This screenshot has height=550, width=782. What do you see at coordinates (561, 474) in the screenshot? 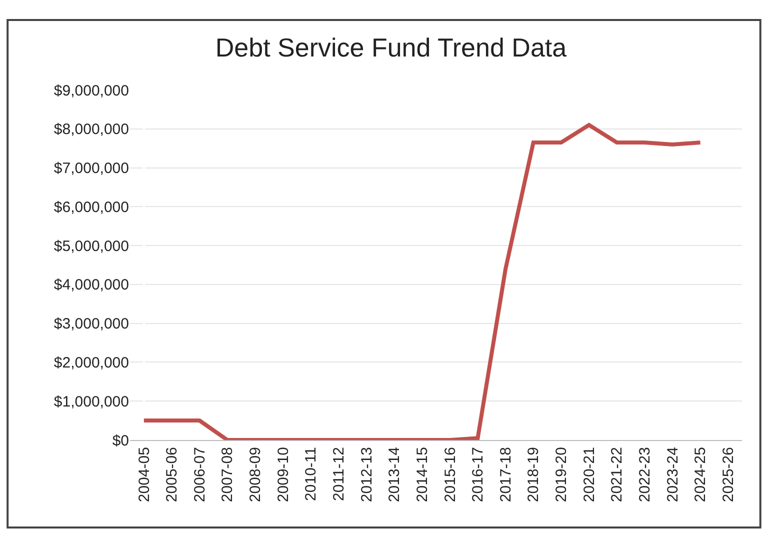
I see `x-tick-label: 2019-20` at bounding box center [561, 474].